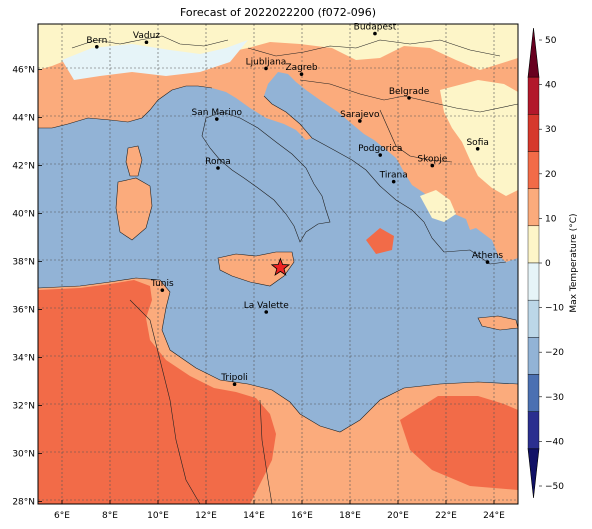 This screenshot has width=592, height=529. What do you see at coordinates (266, 306) in the screenshot?
I see `city-label: La Valette` at bounding box center [266, 306].